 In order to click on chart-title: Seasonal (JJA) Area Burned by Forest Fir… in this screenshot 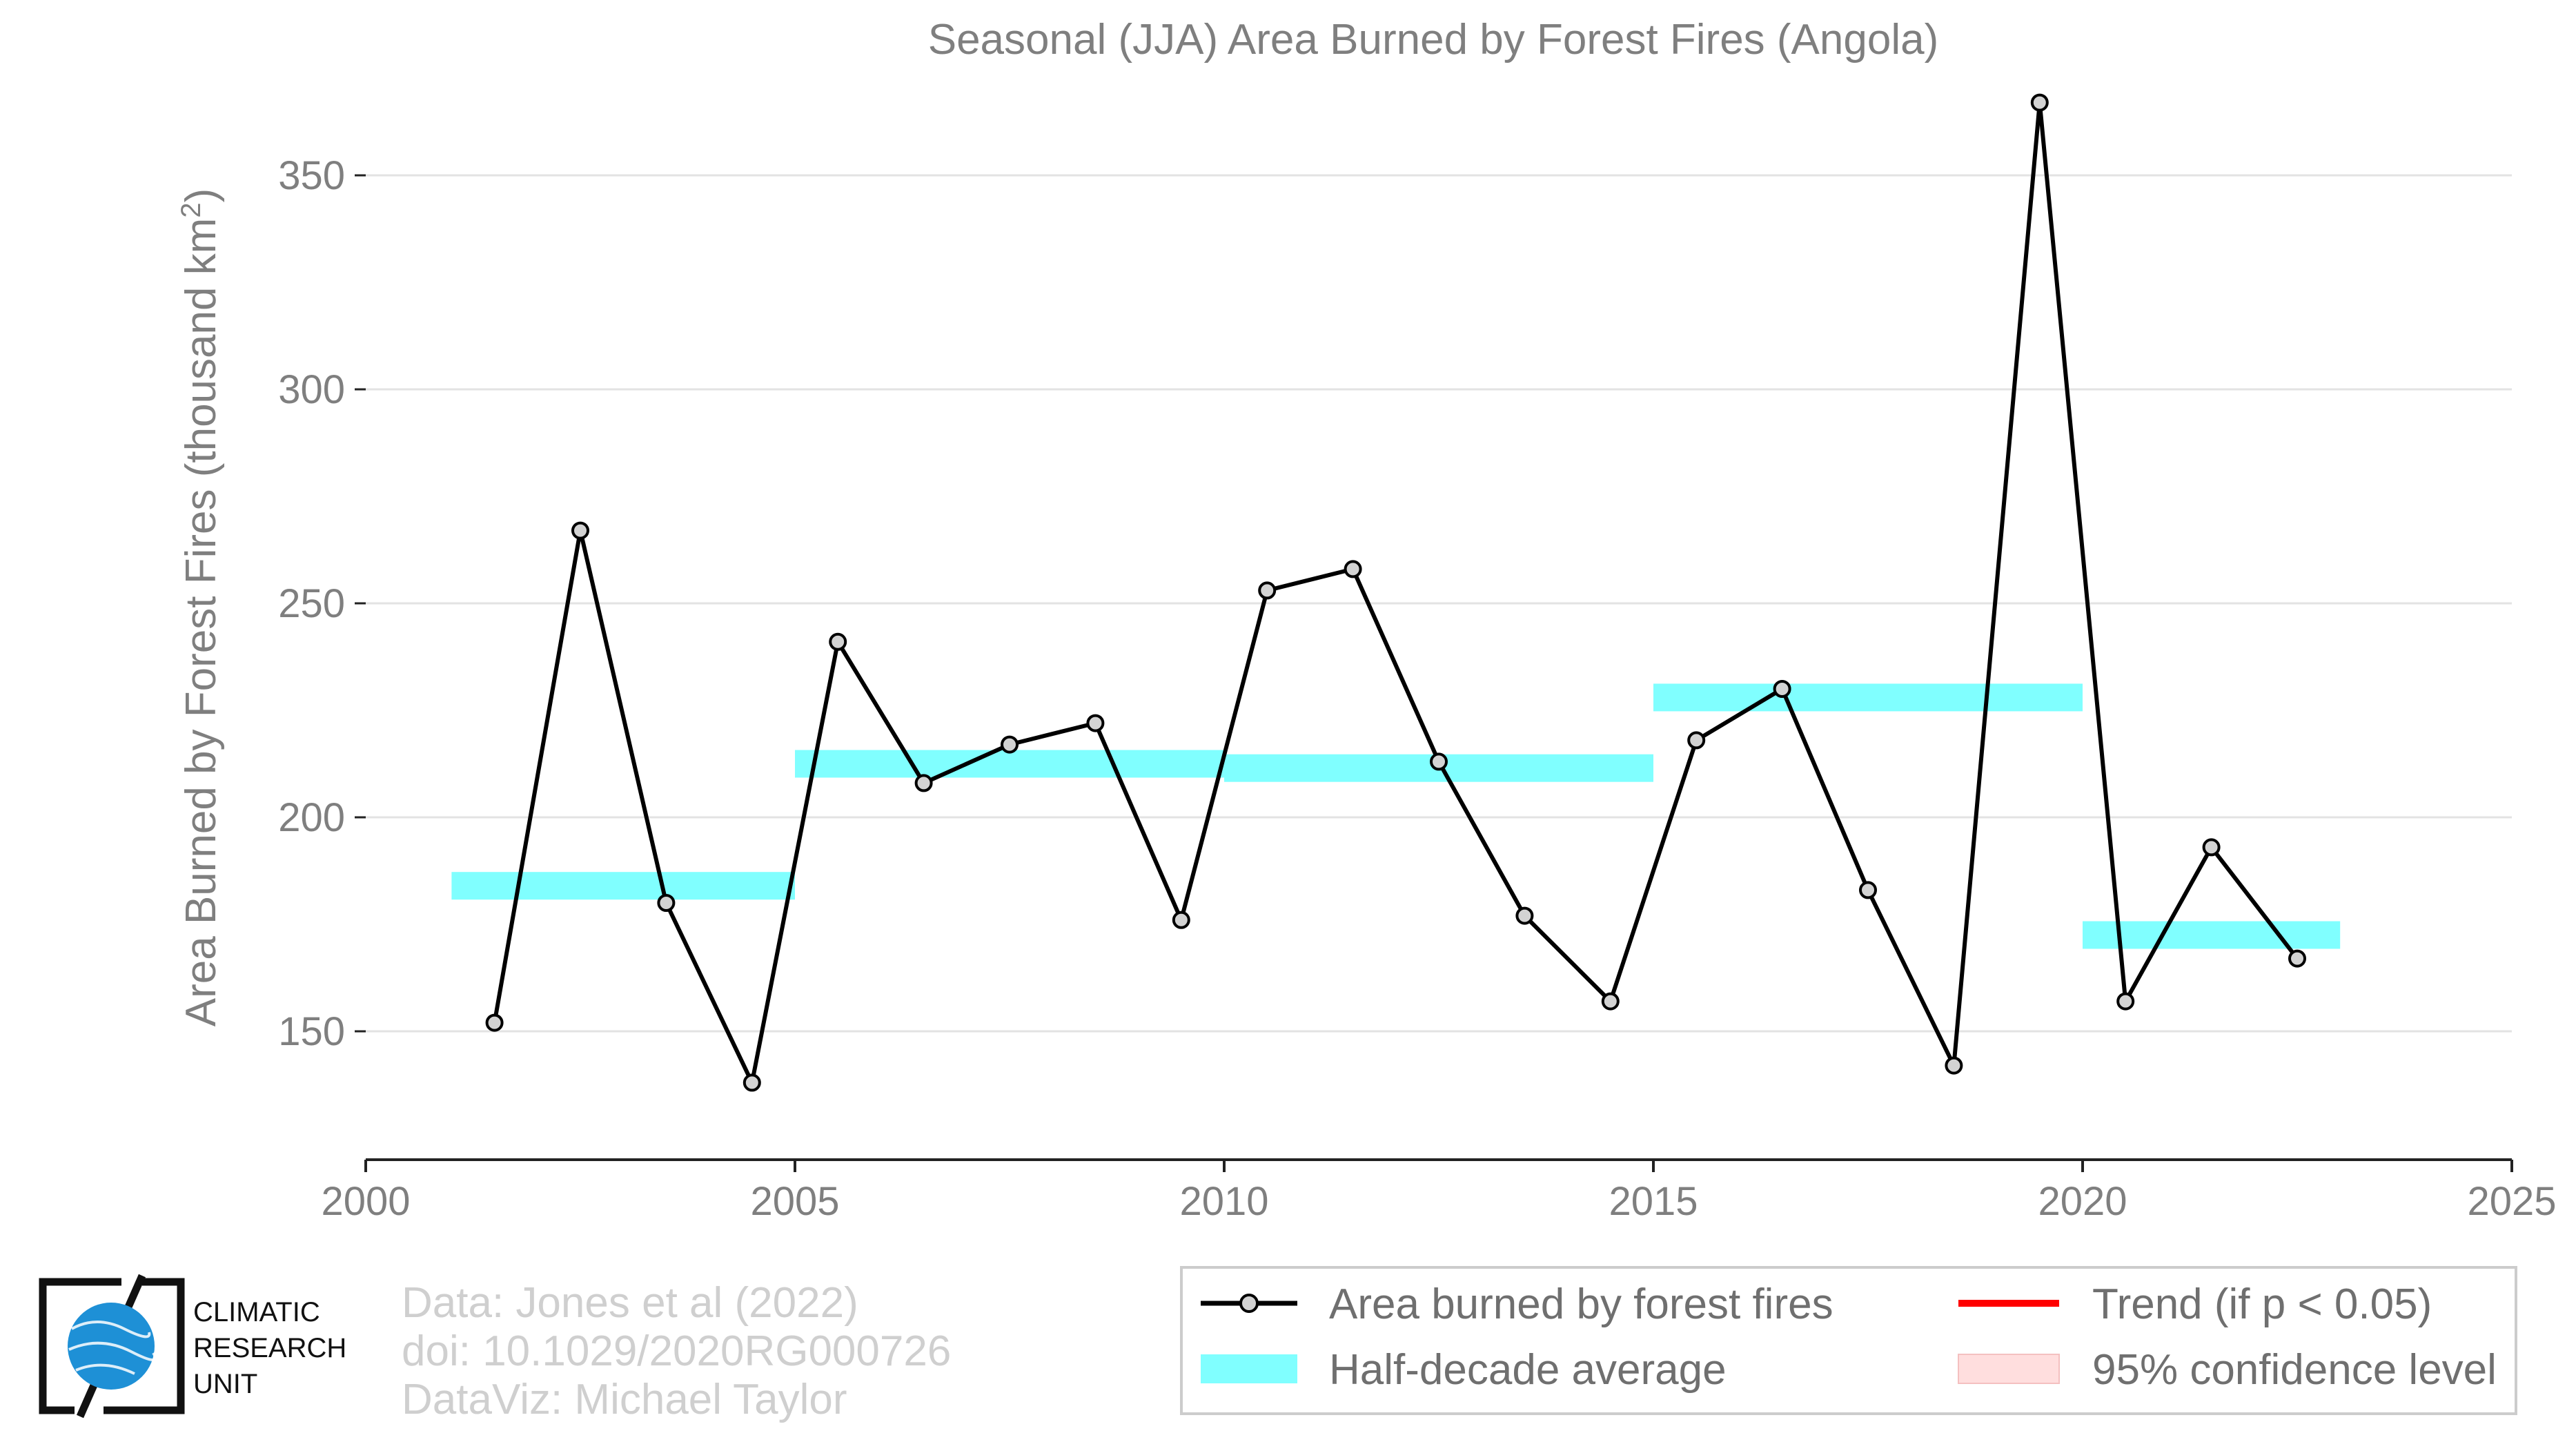, I will do `click(1433, 40)`.